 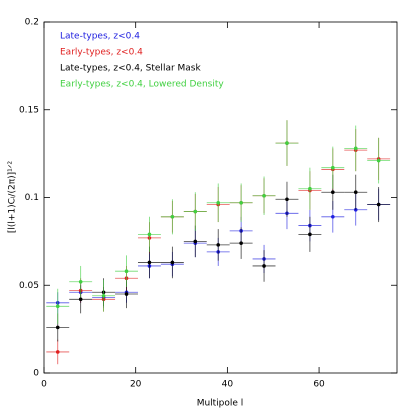 I want to click on y-tick-label: 0.05, so click(x=29, y=286).